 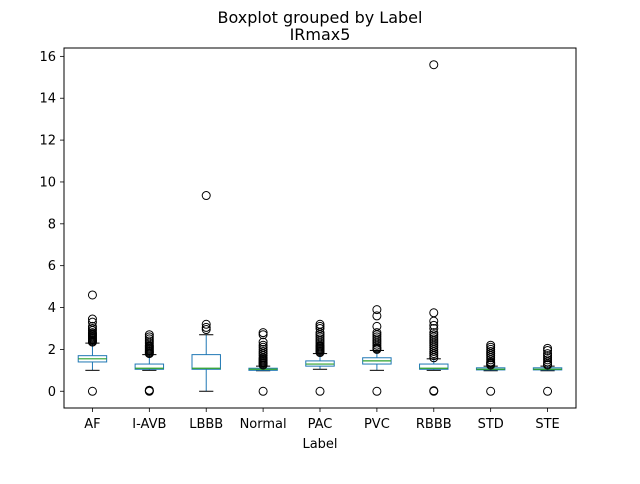 I want to click on y-tick-label: 0, so click(x=52, y=392).